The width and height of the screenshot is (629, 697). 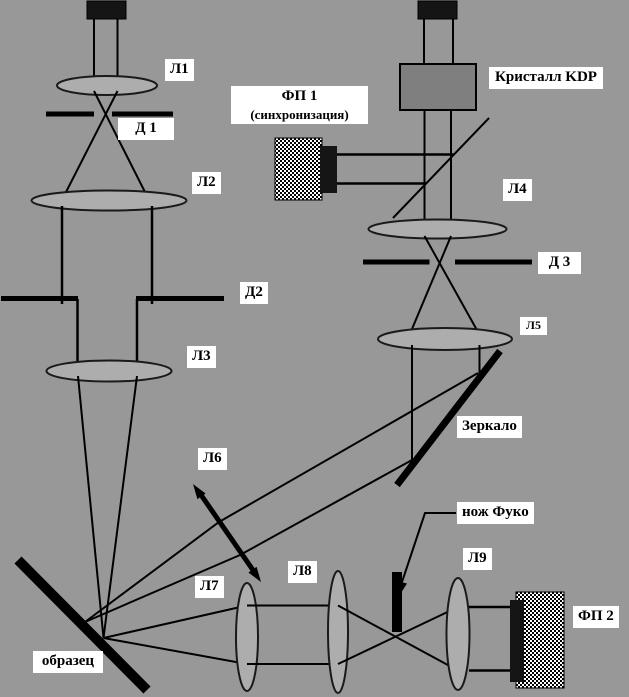 What do you see at coordinates (120, 507) in the screenshot?
I see `ray-L3-focus-b` at bounding box center [120, 507].